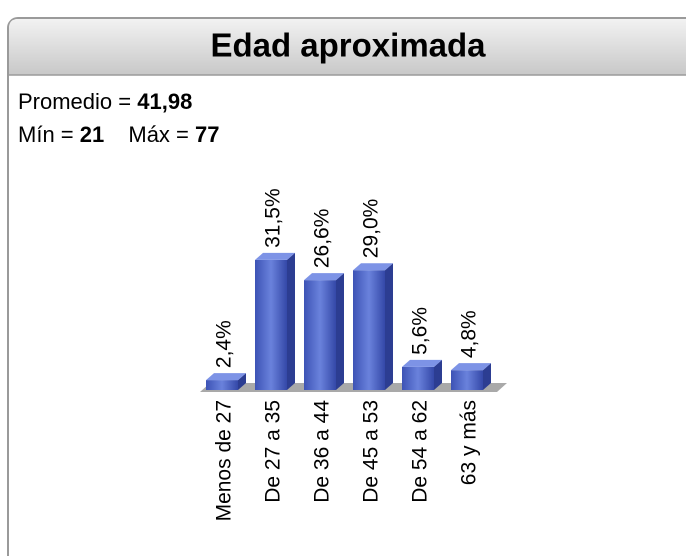  Describe the element at coordinates (469, 334) in the screenshot. I see `data-label: 4,8%` at that location.